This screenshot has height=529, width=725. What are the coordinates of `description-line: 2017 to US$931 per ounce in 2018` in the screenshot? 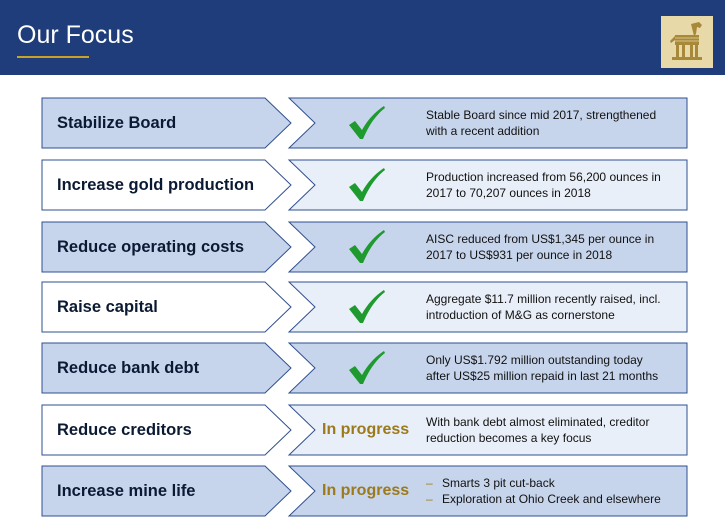 It's located at (519, 255).